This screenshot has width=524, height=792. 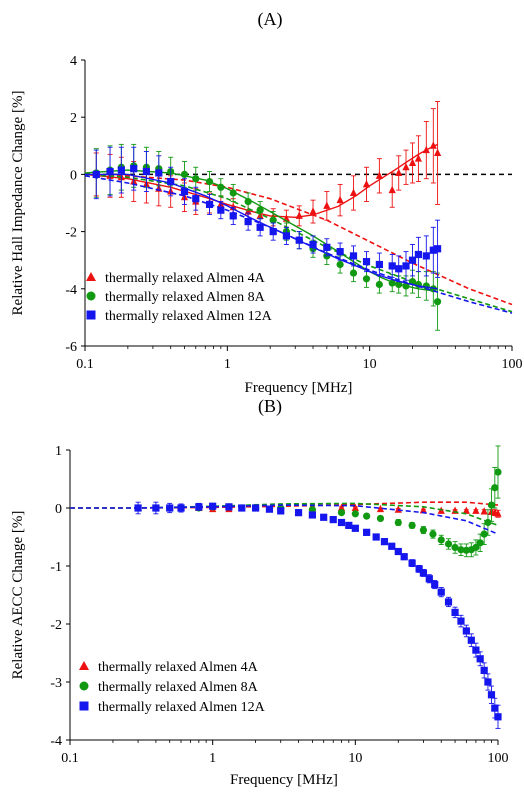 I want to click on x-tick-label: 10, so click(x=355, y=758).